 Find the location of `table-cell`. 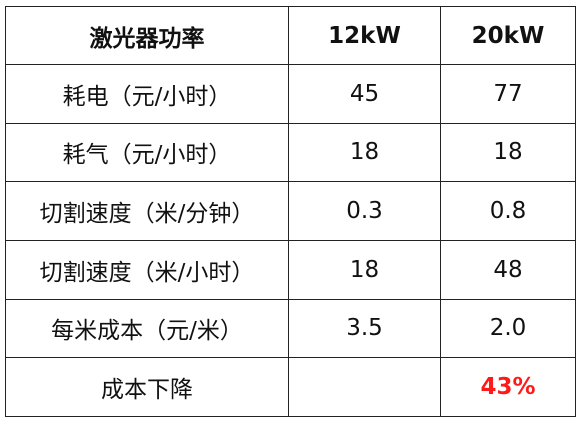

table-cell is located at coordinates (364, 387).